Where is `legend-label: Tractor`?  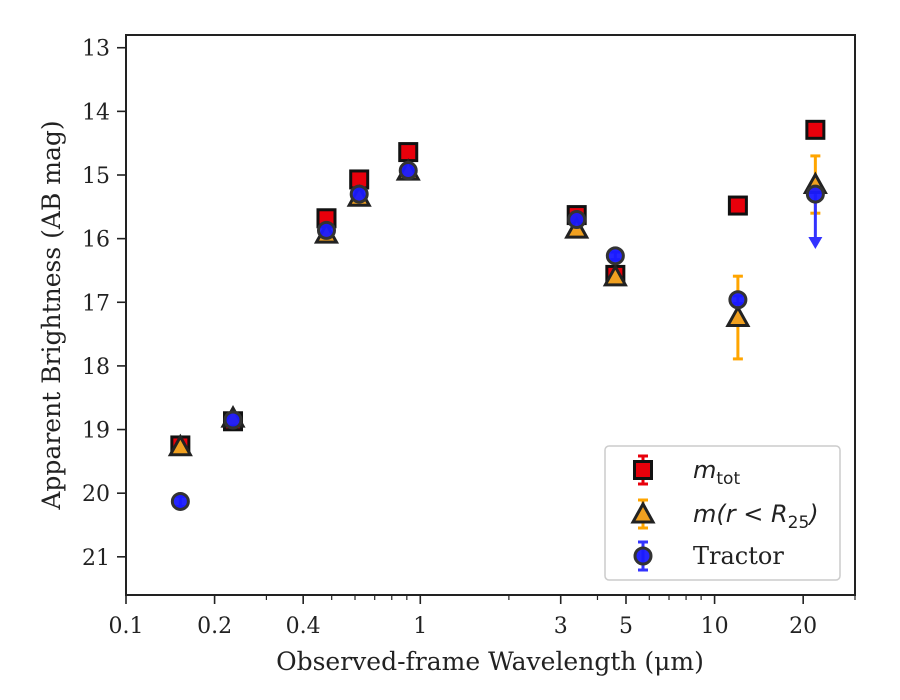 legend-label: Tractor is located at coordinates (738, 556).